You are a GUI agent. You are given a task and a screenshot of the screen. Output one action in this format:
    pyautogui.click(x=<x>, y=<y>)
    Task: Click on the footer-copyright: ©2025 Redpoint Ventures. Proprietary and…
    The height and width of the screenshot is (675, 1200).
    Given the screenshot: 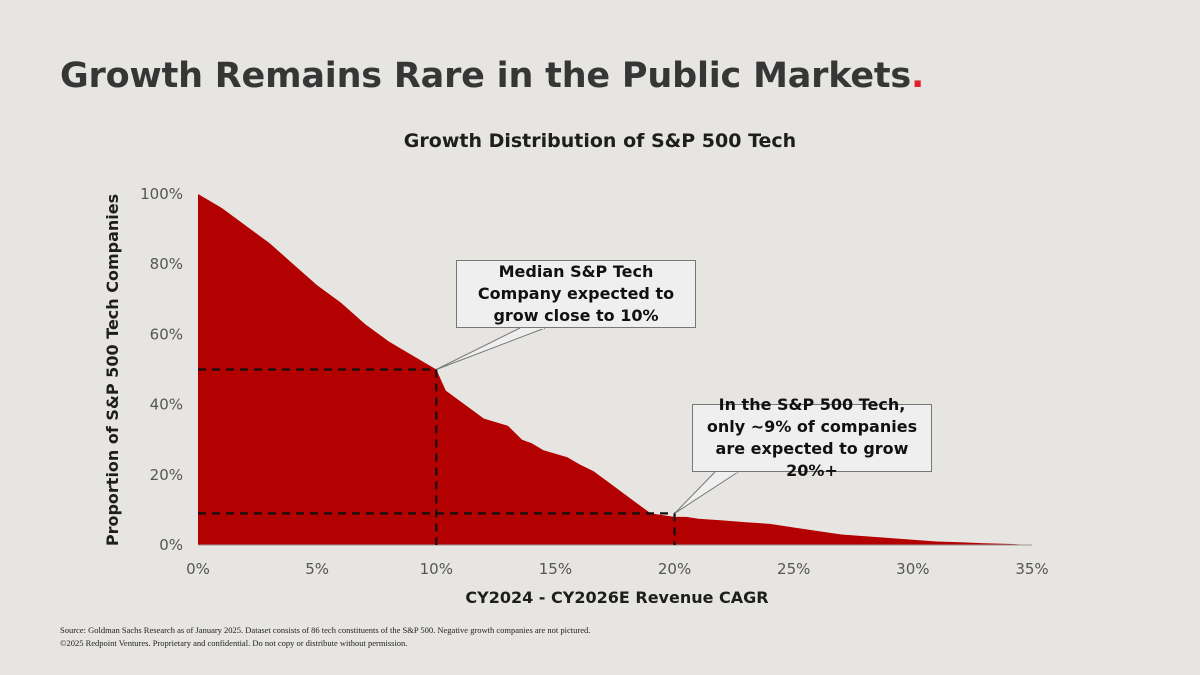 What is the action you would take?
    pyautogui.click(x=234, y=643)
    